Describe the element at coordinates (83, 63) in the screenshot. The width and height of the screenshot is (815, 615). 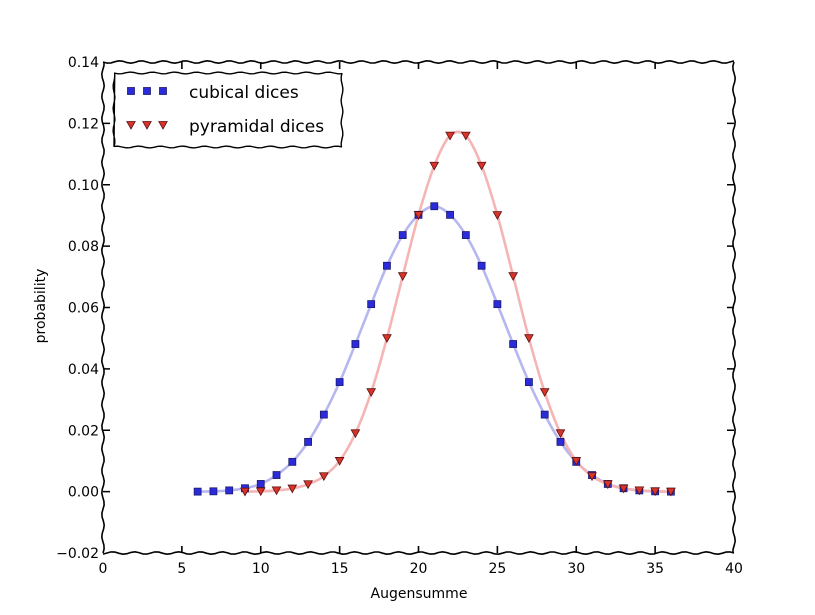
I see `y-tick-label-8: 0.14` at that location.